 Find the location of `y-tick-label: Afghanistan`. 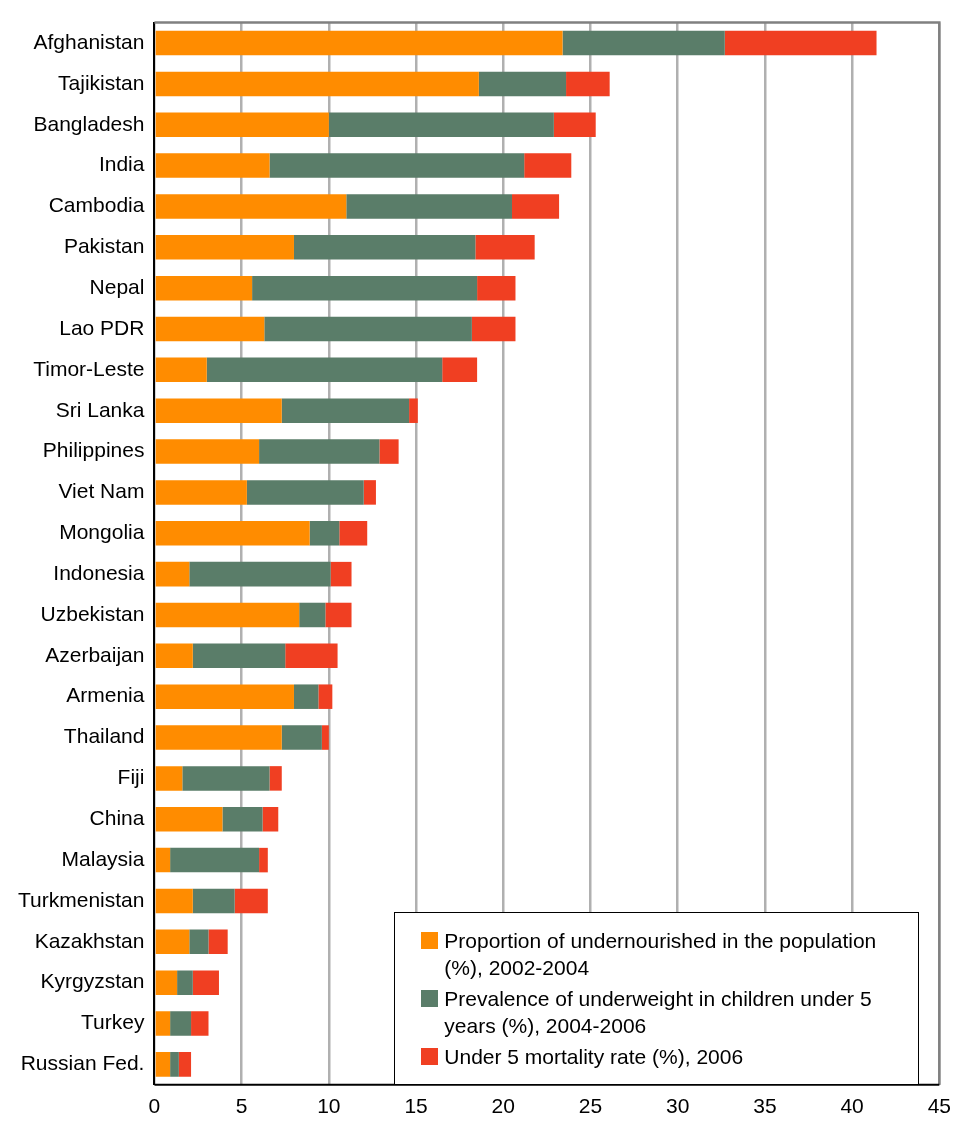

y-tick-label: Afghanistan is located at coordinates (89, 41).